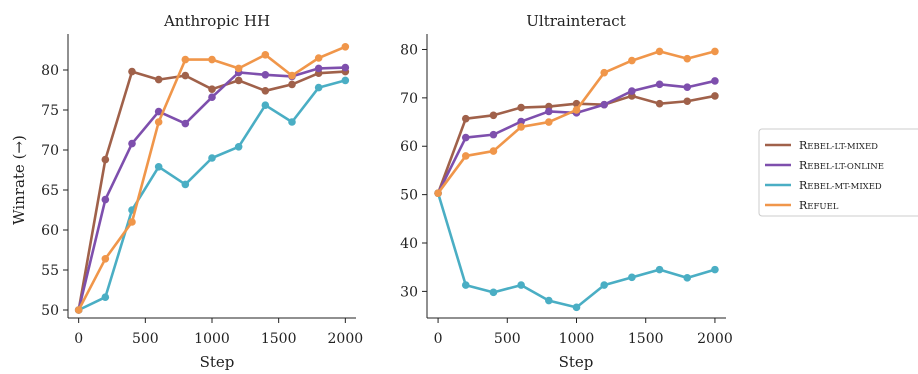  I want to click on series-line-refuel, so click(576, 122).